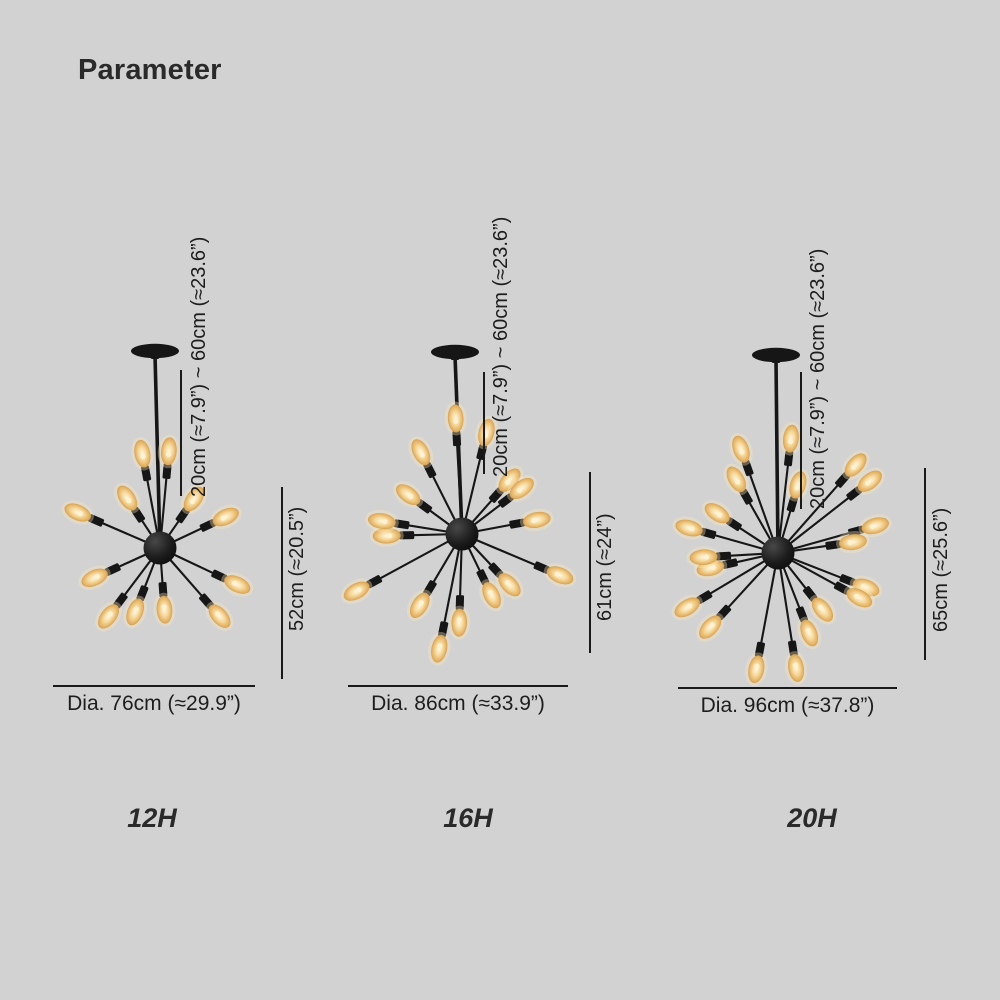 This screenshot has height=1000, width=1000. I want to click on chandelier-illustration-16h, so click(458, 505).